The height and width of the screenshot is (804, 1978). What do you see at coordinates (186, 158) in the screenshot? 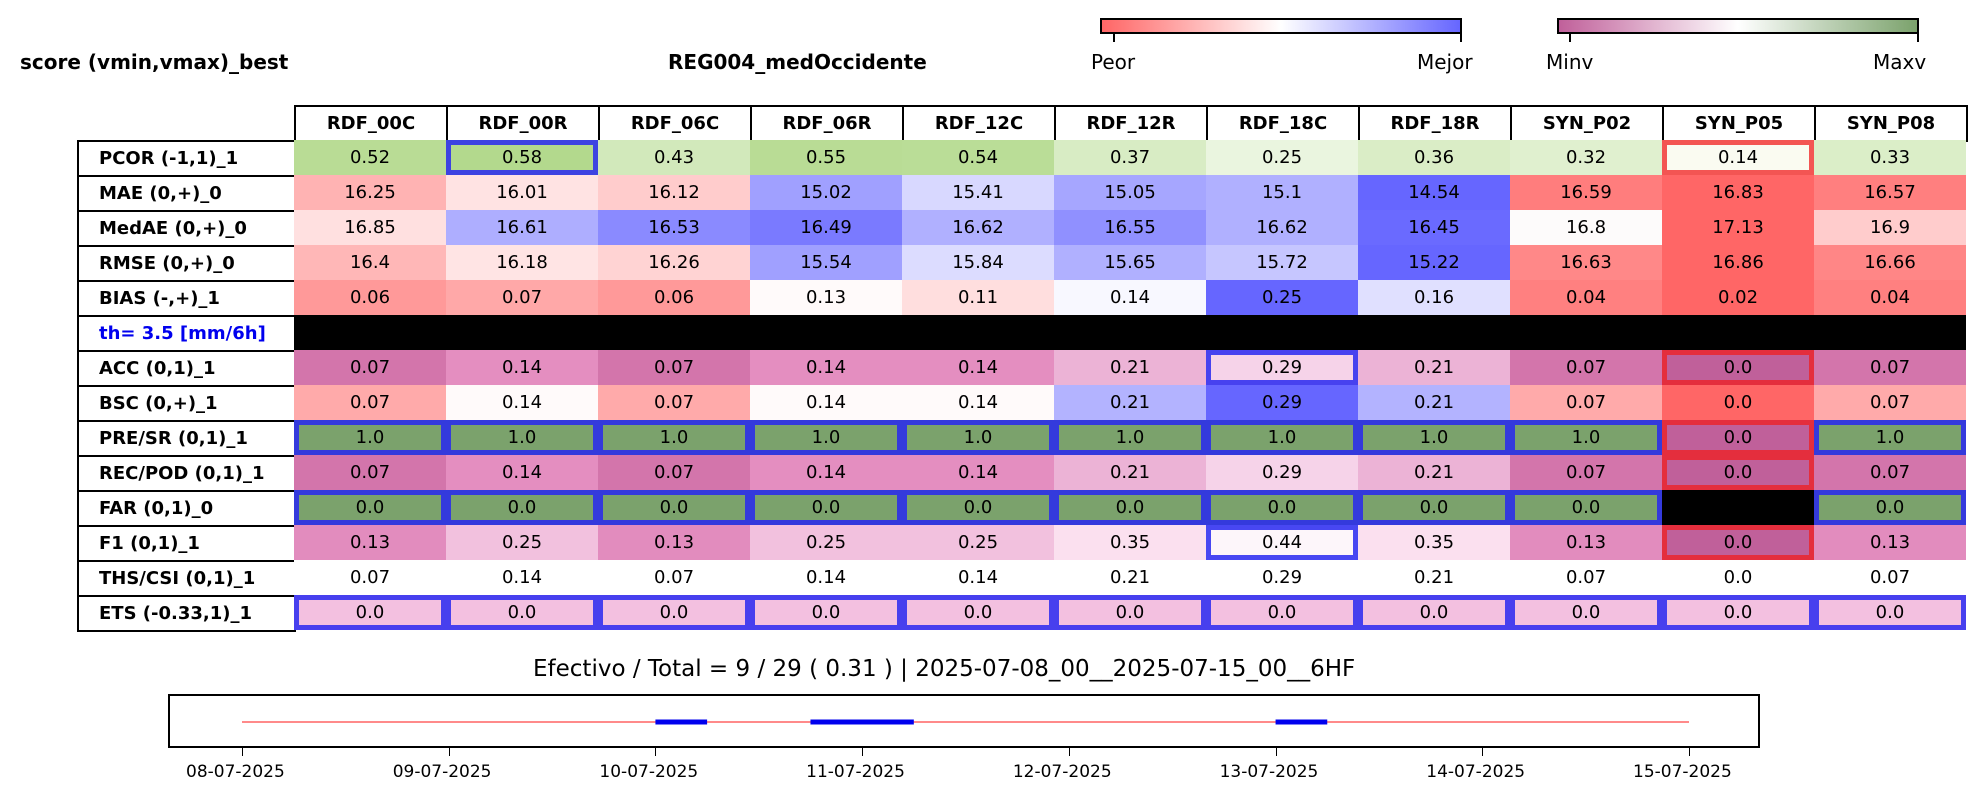
I see `row-header: PCOR (-1,1)_1` at bounding box center [186, 158].